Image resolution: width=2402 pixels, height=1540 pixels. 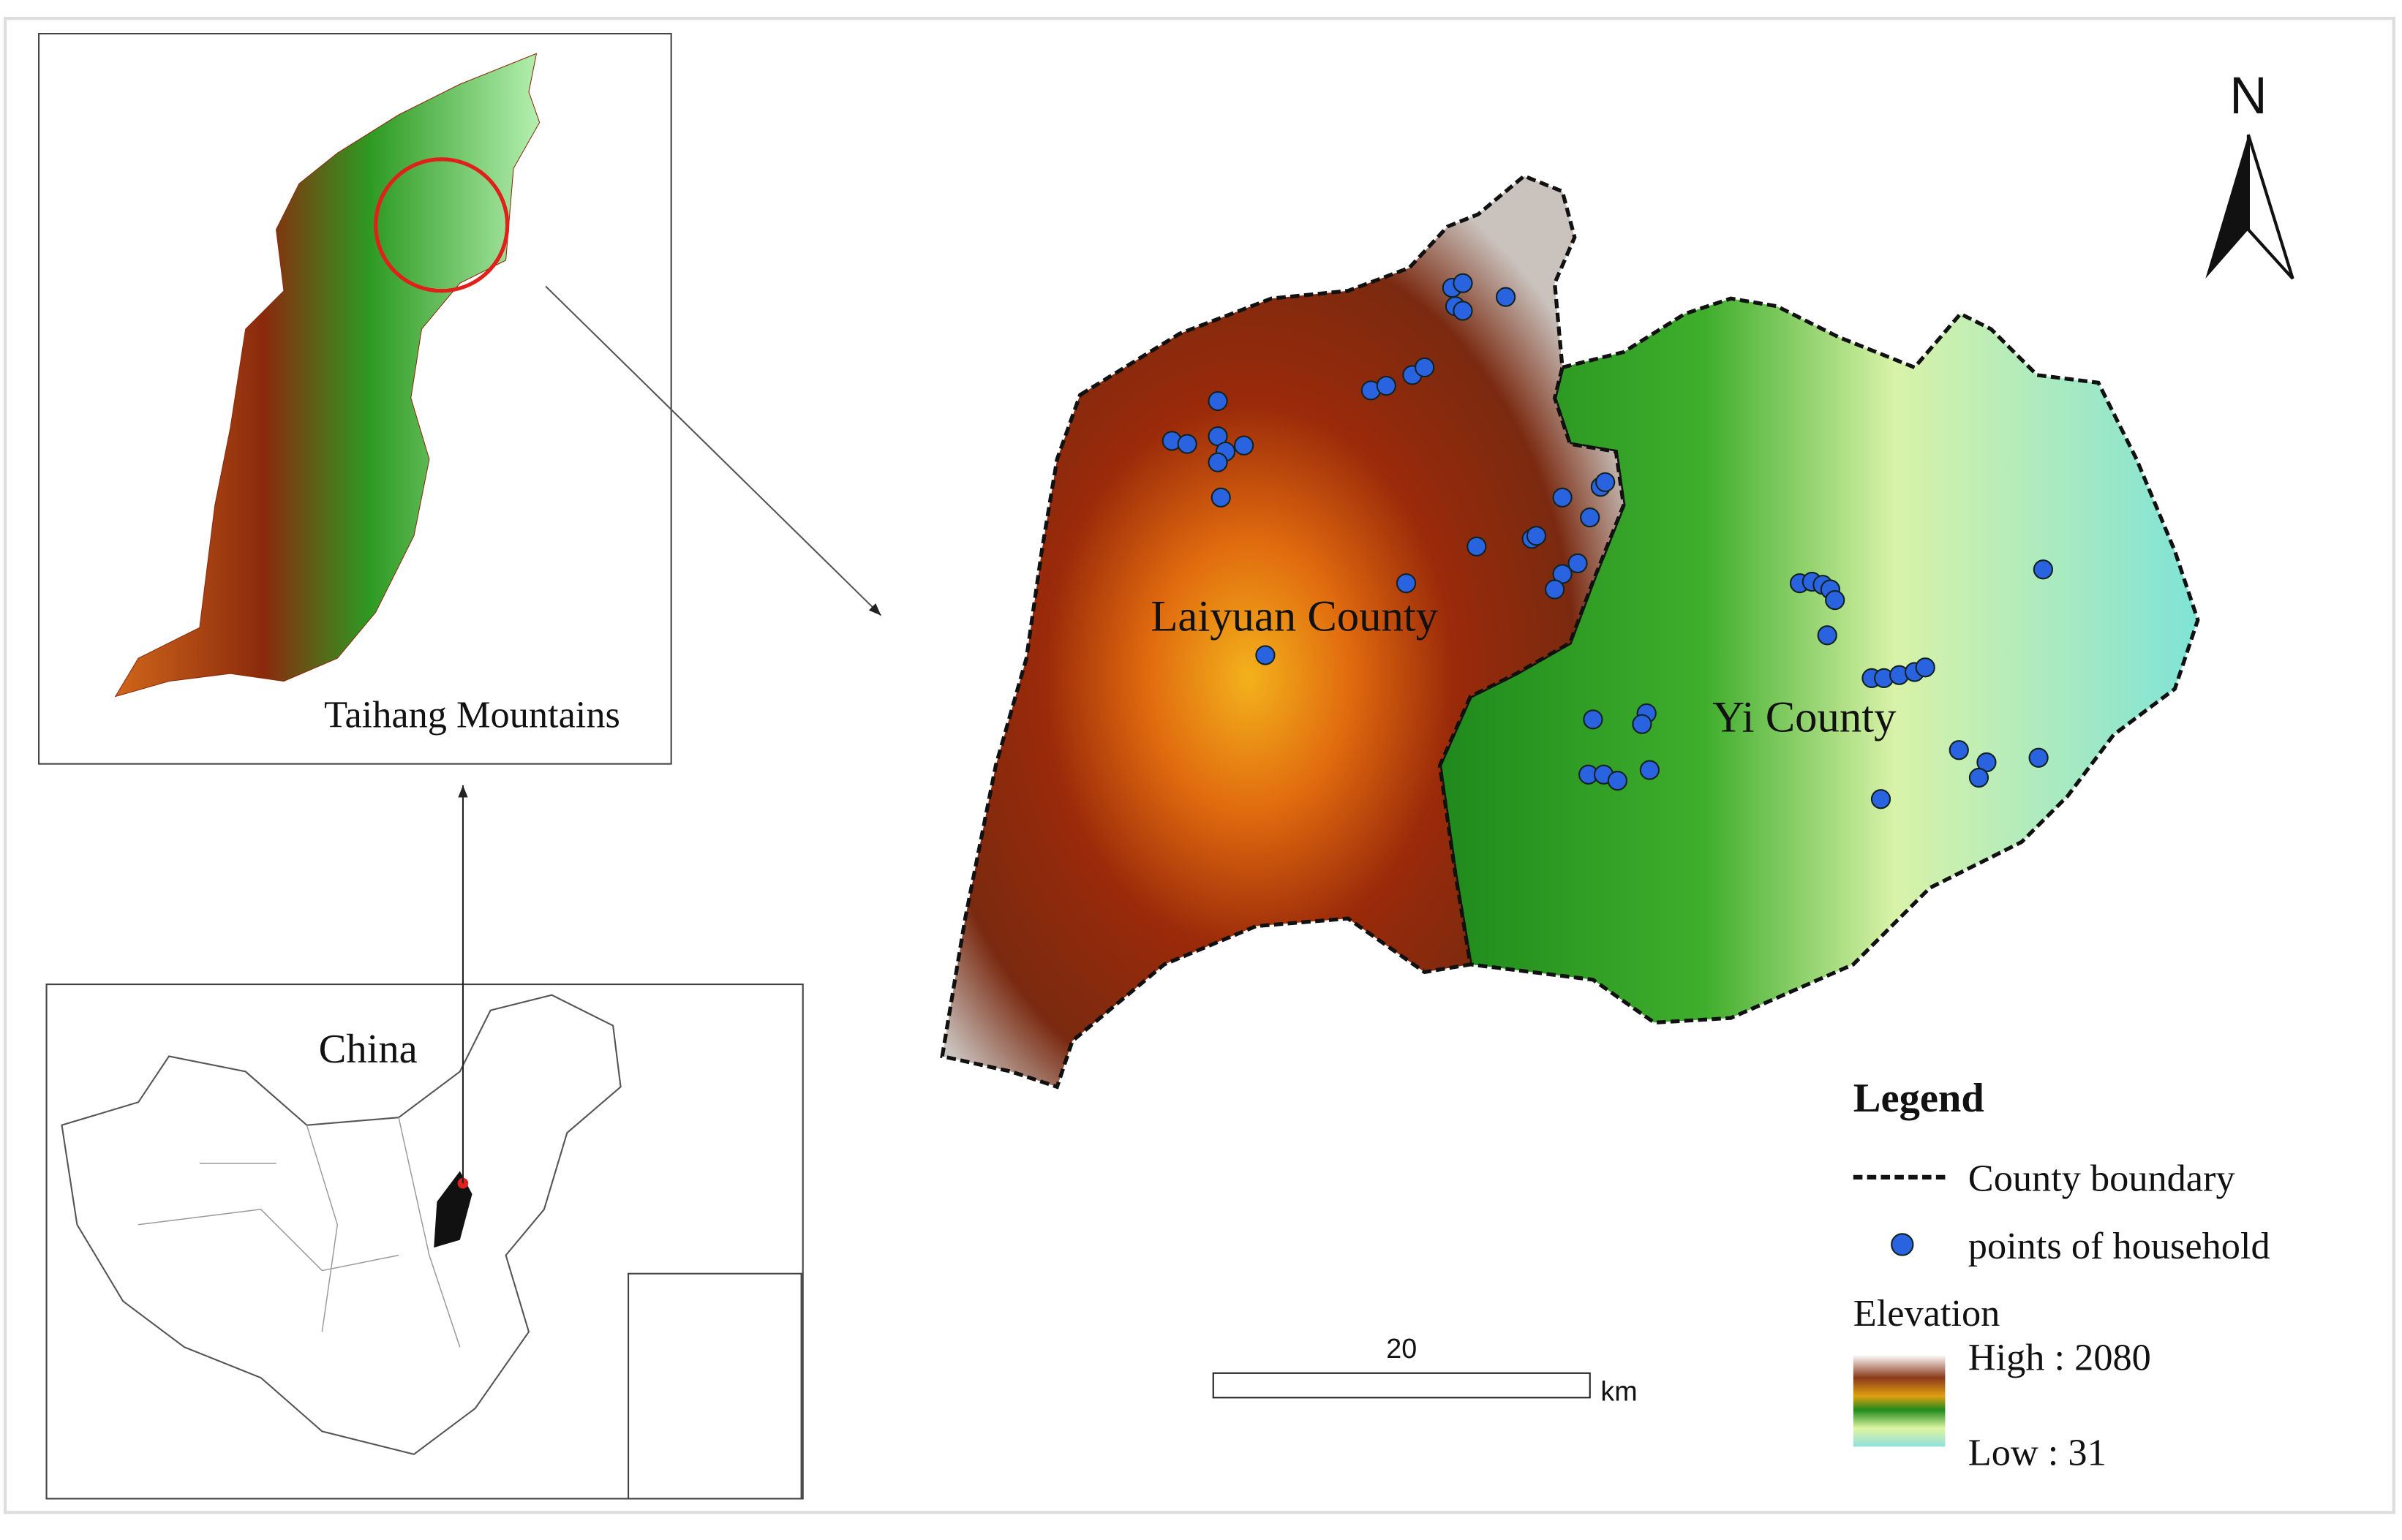 What do you see at coordinates (1927, 1313) in the screenshot?
I see `legend-label: Elevation` at bounding box center [1927, 1313].